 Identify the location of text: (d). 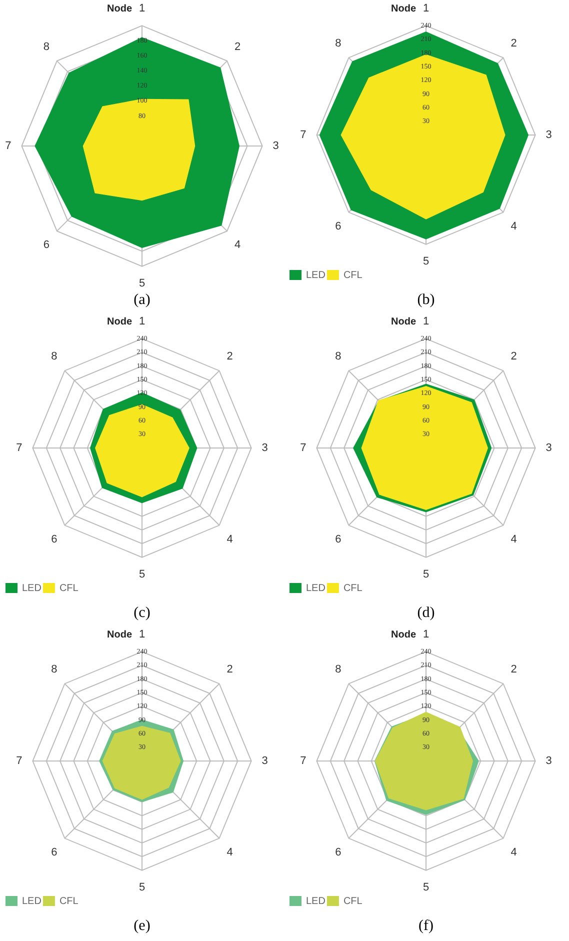
(426, 613).